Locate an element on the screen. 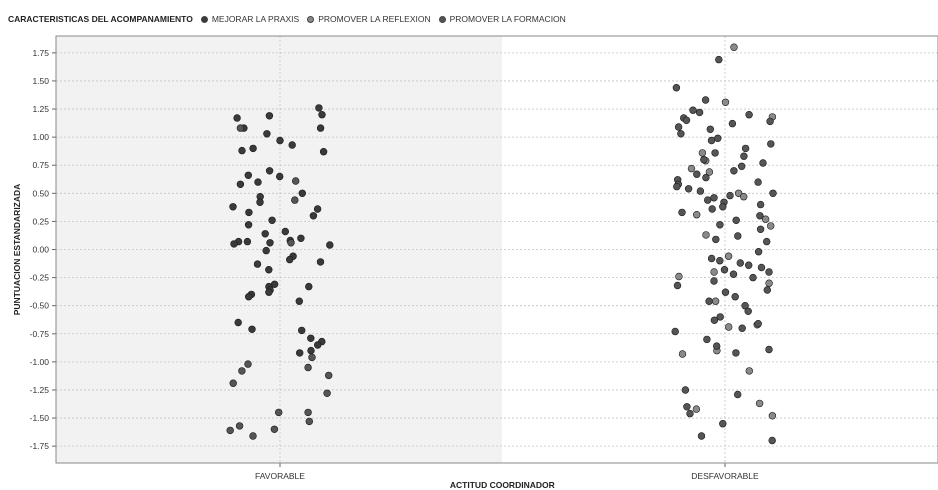 The image size is (938, 490). legend-title: CARACTERISTICAS DEL ACOMPANAMIENTO is located at coordinates (100, 19).